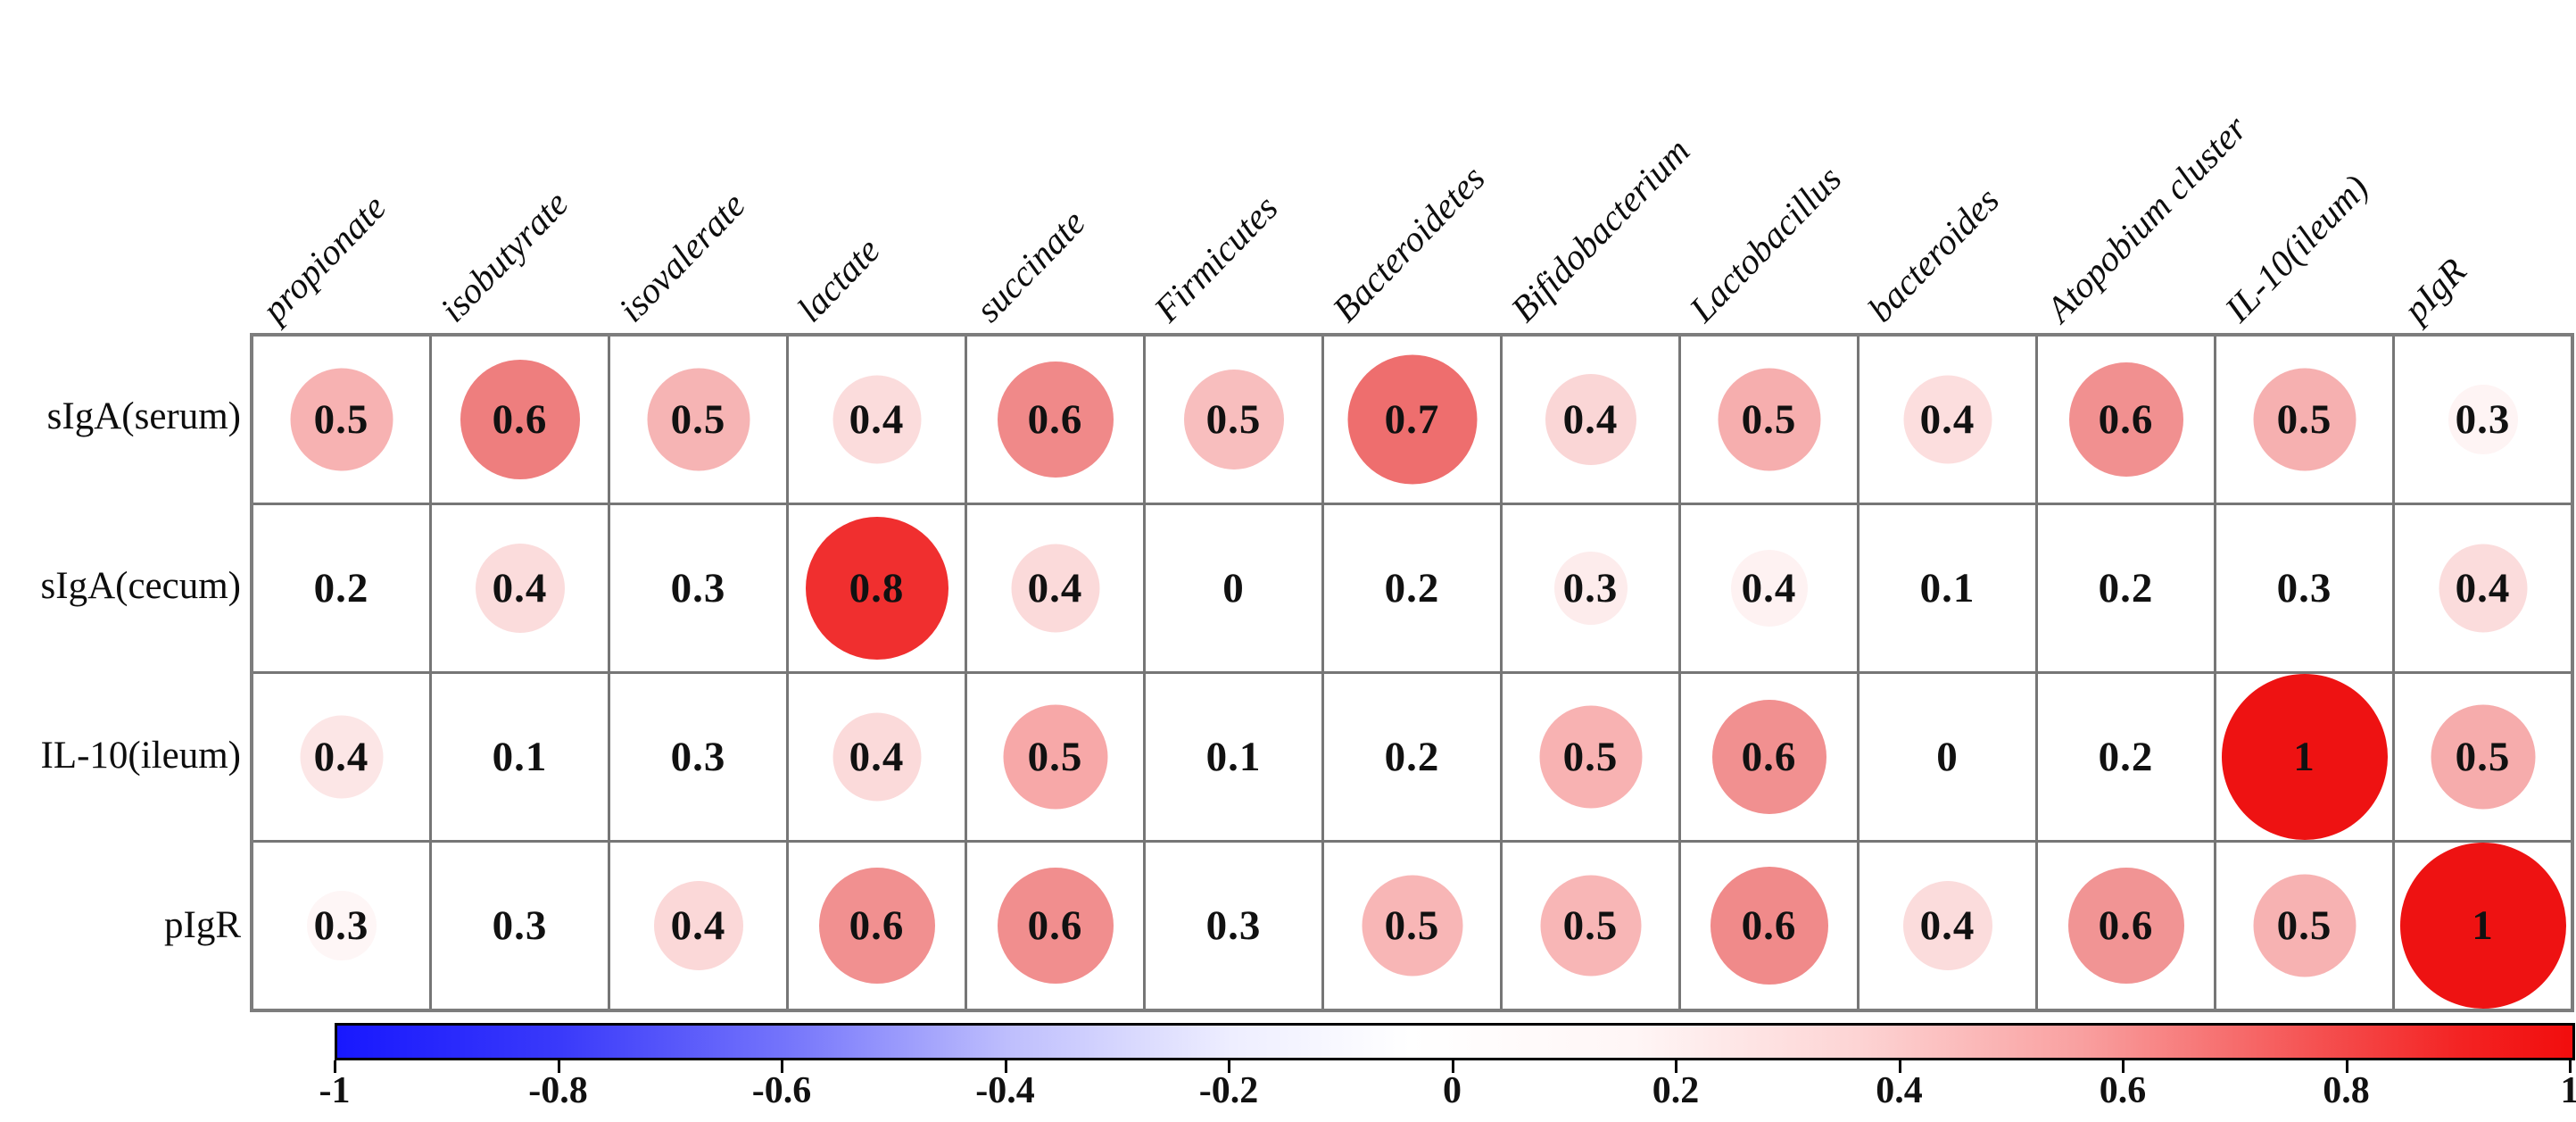  Describe the element at coordinates (140, 586) in the screenshot. I see `row-label: sIgA(cecum)` at that location.